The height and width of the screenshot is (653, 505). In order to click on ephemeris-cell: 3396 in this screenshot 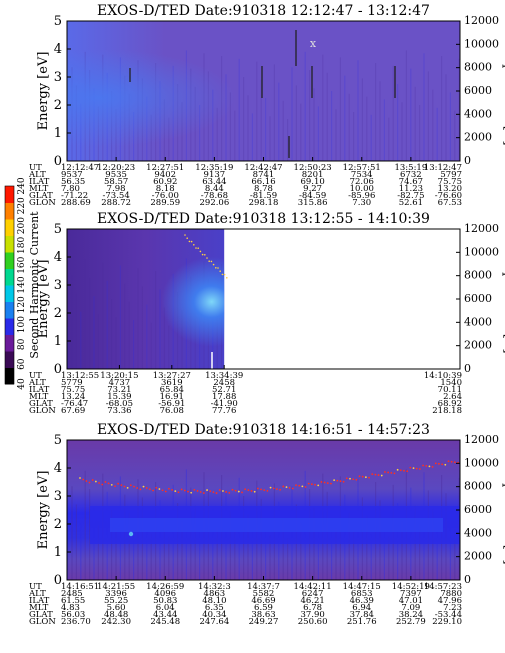, I will do `click(116, 594)`.